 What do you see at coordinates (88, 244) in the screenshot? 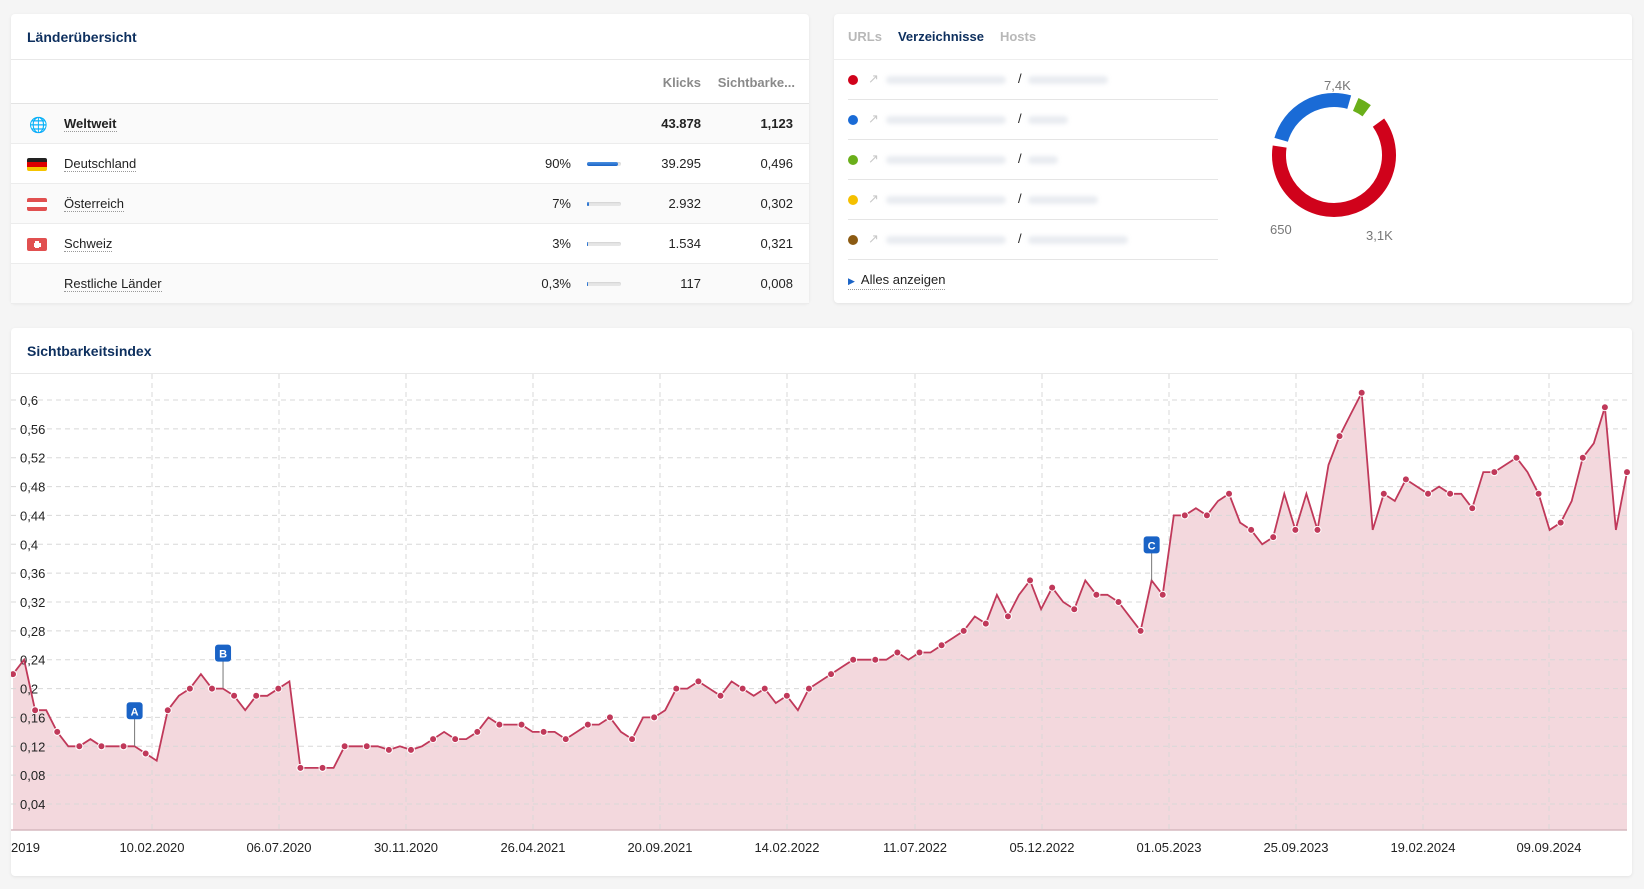
I see `country-name: Schweiz` at bounding box center [88, 244].